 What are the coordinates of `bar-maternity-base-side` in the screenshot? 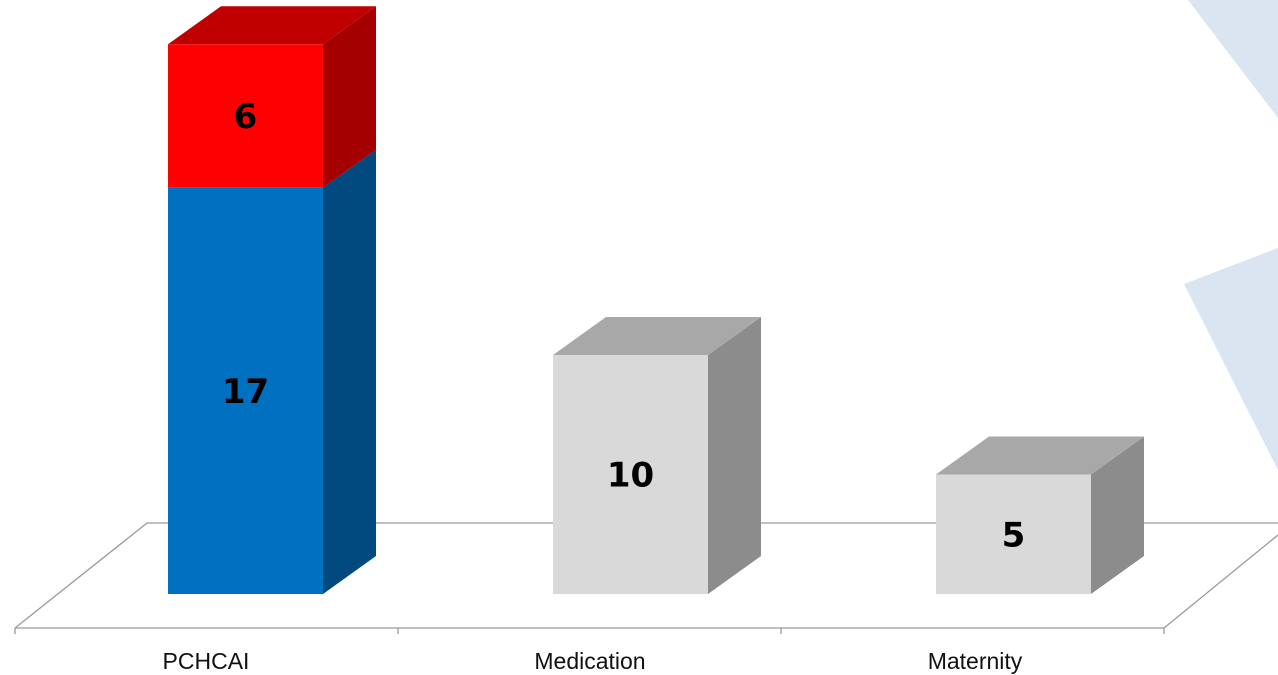 It's located at (1117, 515).